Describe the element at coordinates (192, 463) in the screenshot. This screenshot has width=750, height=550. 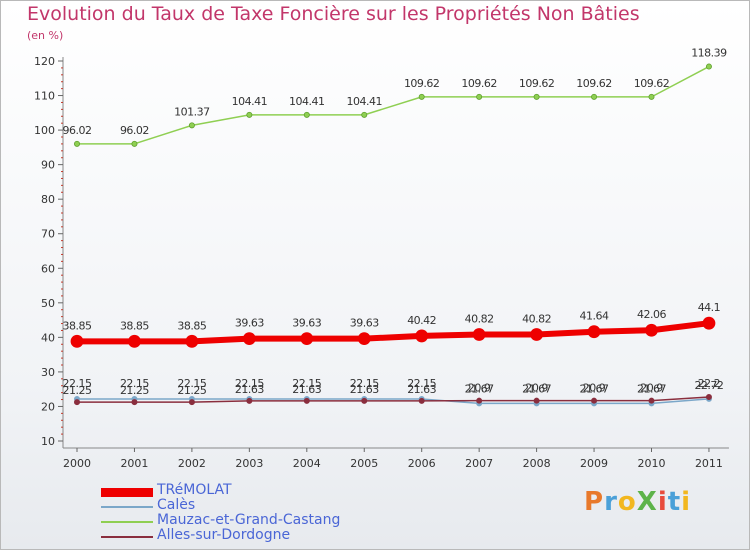
I see `x-tick-label: 2002` at that location.